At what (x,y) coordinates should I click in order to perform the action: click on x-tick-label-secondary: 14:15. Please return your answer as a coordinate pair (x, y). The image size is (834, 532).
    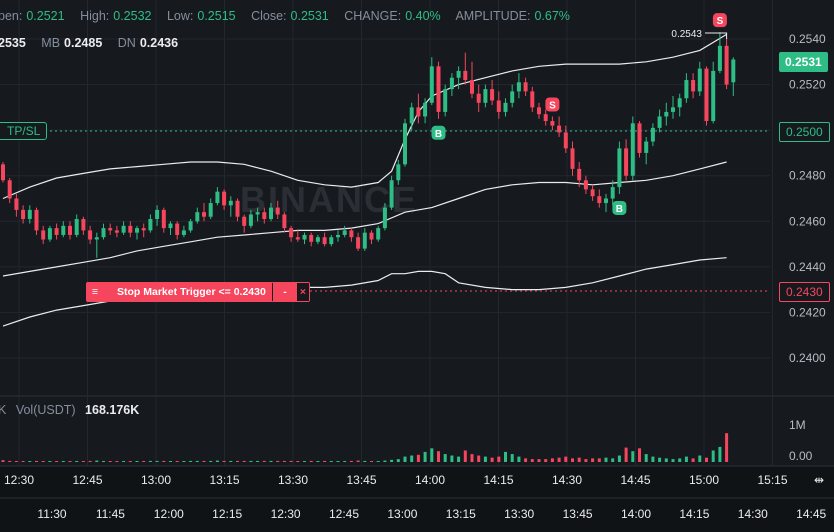
    Looking at the image, I should click on (694, 514).